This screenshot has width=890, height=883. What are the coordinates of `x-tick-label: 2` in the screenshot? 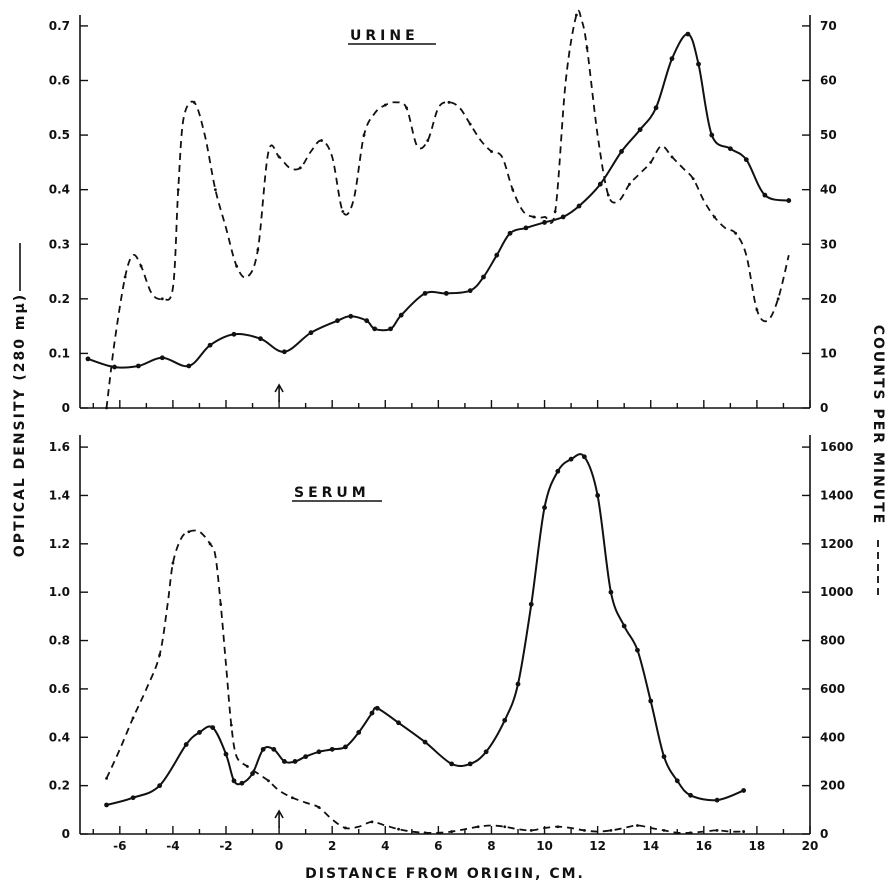 It's located at (332, 846).